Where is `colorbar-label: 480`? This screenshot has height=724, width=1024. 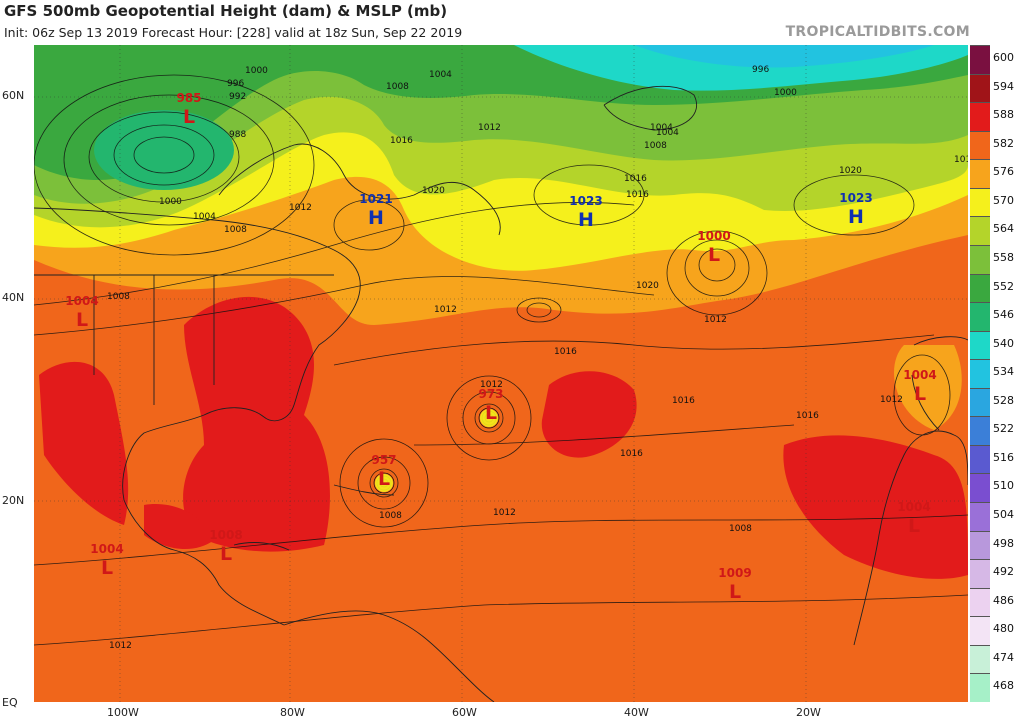 colorbar-label: 480 is located at coordinates (1003, 629).